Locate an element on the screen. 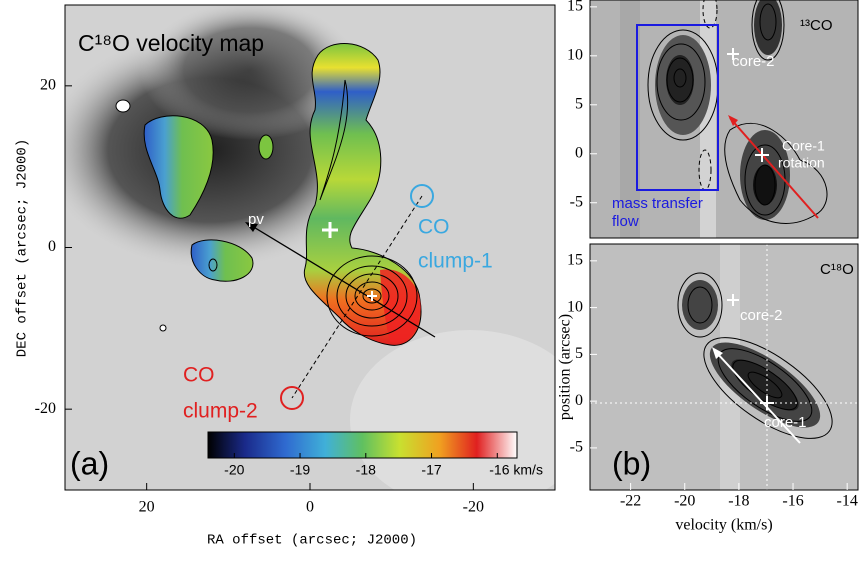 This screenshot has height=561, width=861. y-tick-label: -20 is located at coordinates (45, 408).